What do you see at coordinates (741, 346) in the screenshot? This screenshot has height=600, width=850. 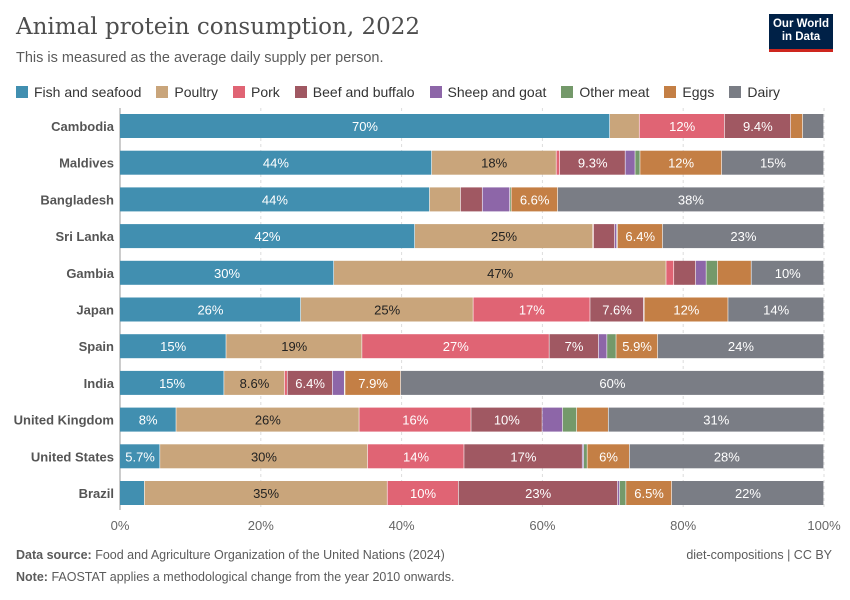 I see `data-label: 24%` at bounding box center [741, 346].